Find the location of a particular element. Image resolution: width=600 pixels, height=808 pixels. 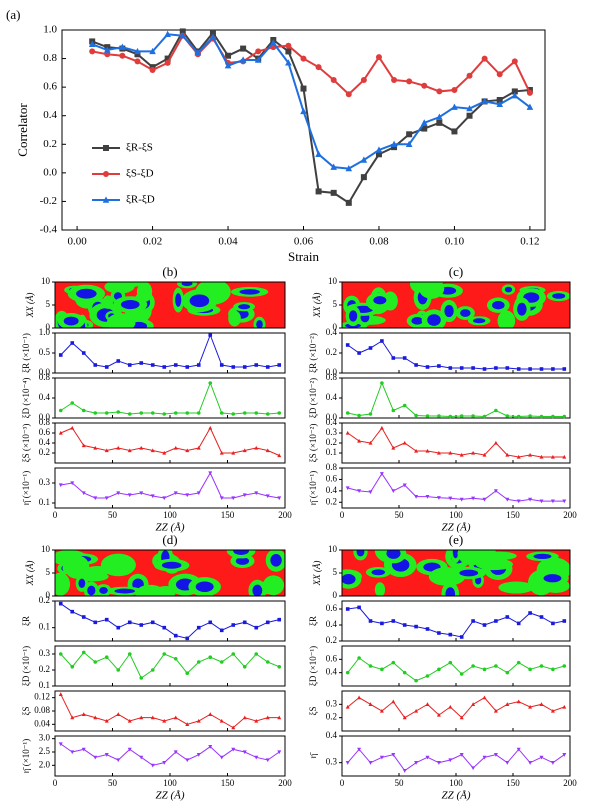

panel-label: (b) is located at coordinates (169, 271).